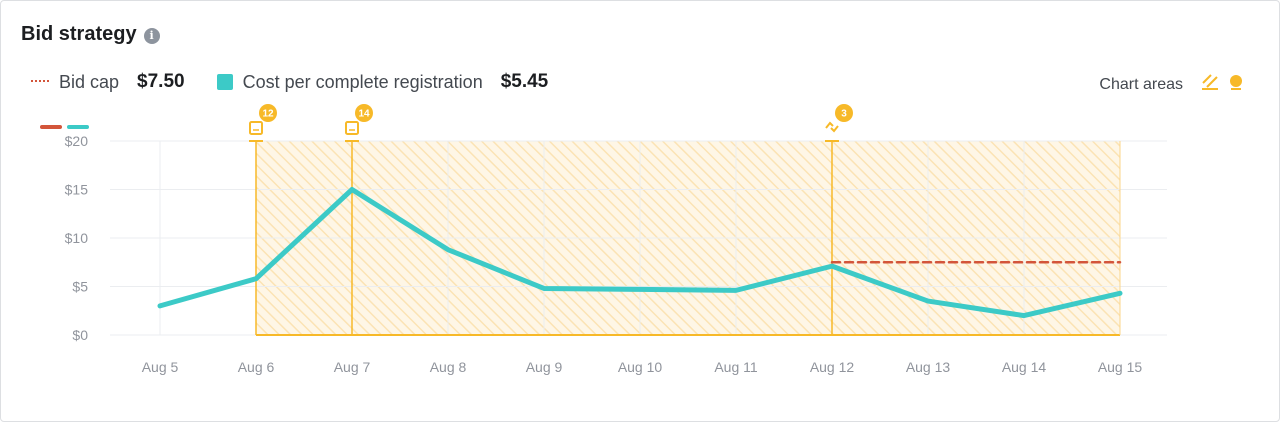 The height and width of the screenshot is (422, 1280). What do you see at coordinates (352, 367) in the screenshot?
I see `x-tick-label: Aug 7` at bounding box center [352, 367].